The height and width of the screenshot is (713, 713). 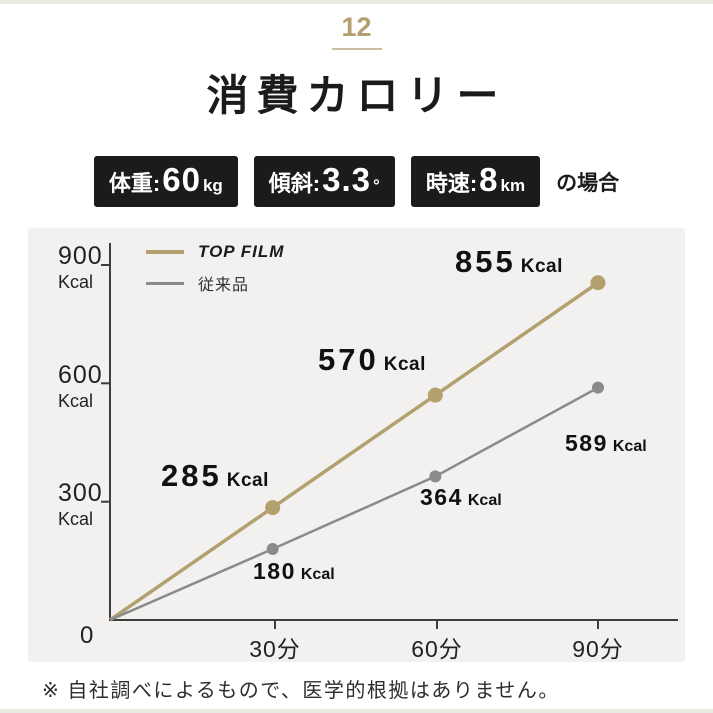 What do you see at coordinates (586, 443) in the screenshot?
I see `data-label-value: 589` at bounding box center [586, 443].